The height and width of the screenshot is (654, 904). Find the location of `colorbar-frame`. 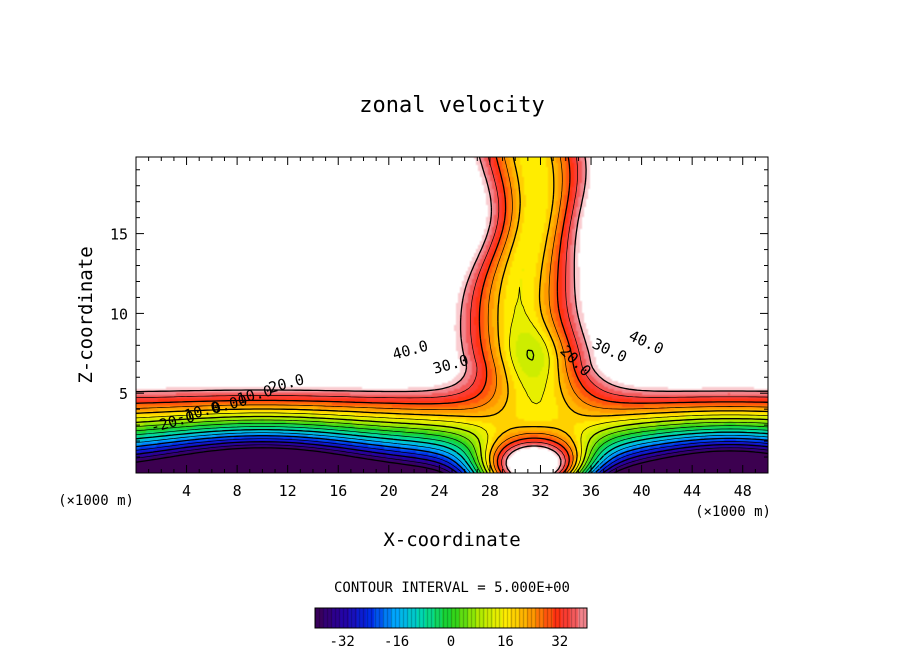

colorbar-frame is located at coordinates (451, 618).